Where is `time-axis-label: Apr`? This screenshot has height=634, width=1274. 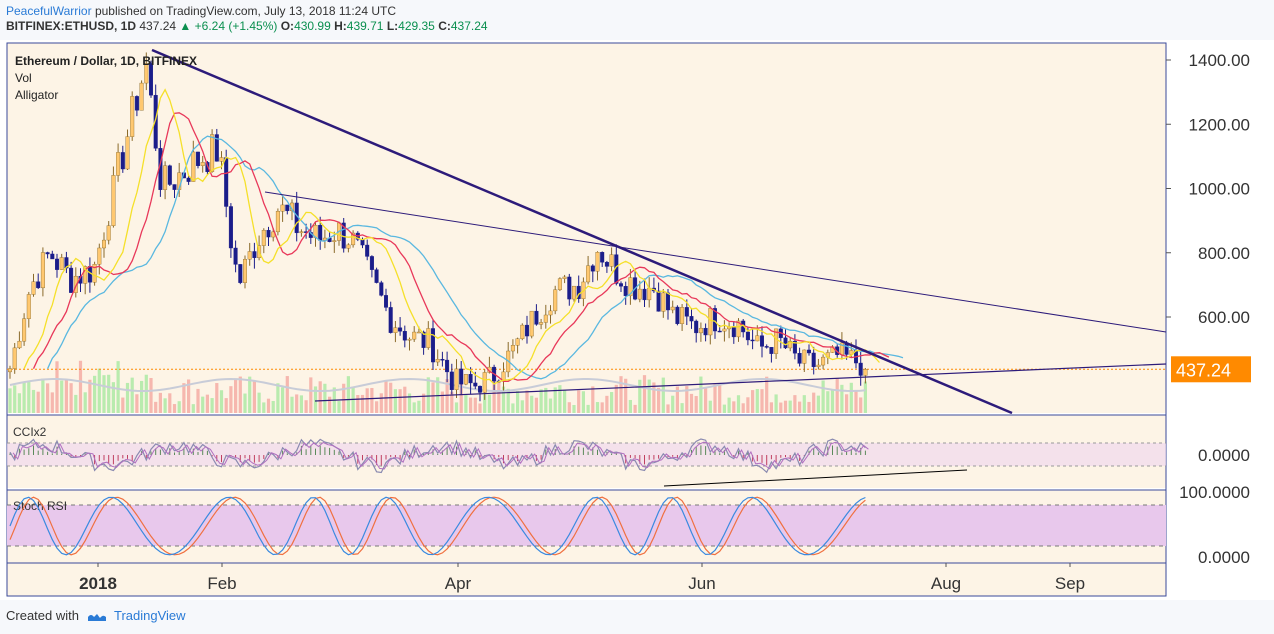 time-axis-label: Apr is located at coordinates (458, 583).